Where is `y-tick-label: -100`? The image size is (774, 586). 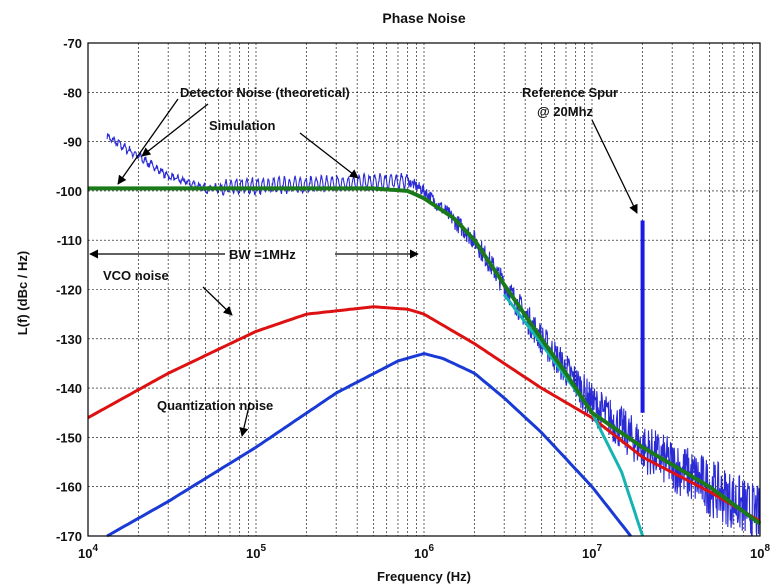
y-tick-label: -100 is located at coordinates (69, 191).